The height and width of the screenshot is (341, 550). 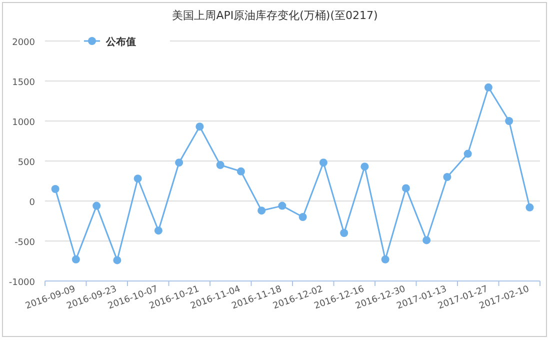 I want to click on y-tick-label: -1000, so click(x=22, y=283).